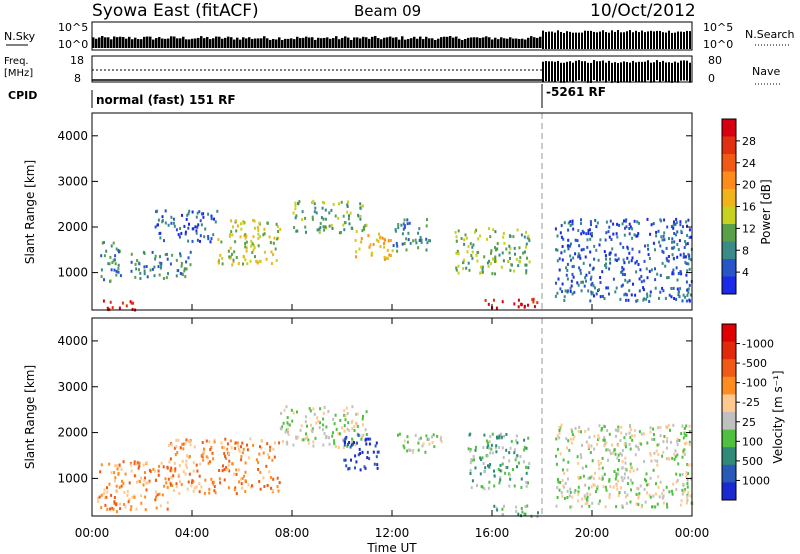 The height and width of the screenshot is (554, 800). What do you see at coordinates (778, 416) in the screenshot?
I see `velocity-cbar-label: Velocity [m s⁻¹]` at bounding box center [778, 416].